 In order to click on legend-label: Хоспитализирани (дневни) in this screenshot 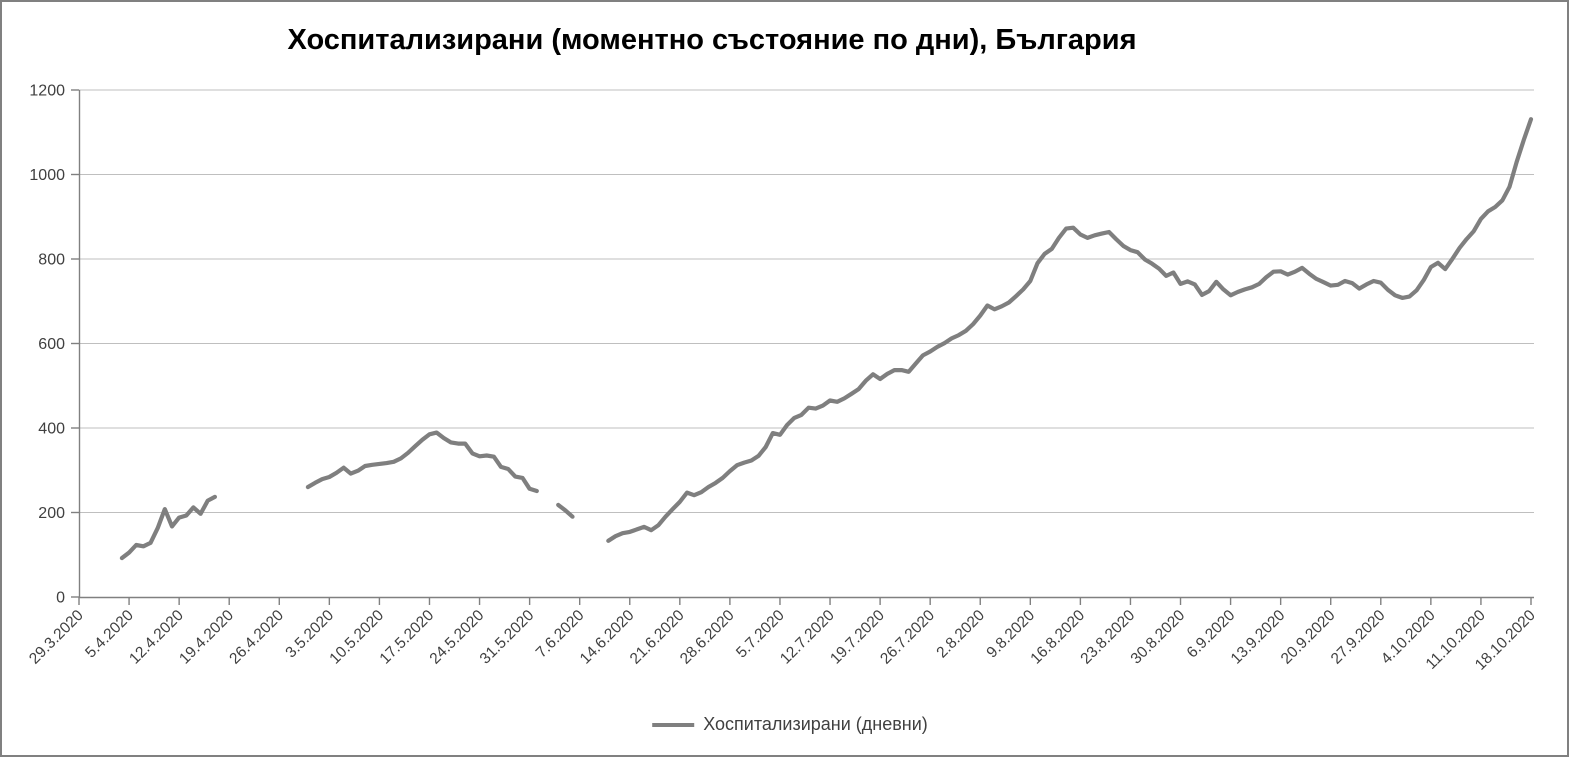, I will do `click(815, 724)`.